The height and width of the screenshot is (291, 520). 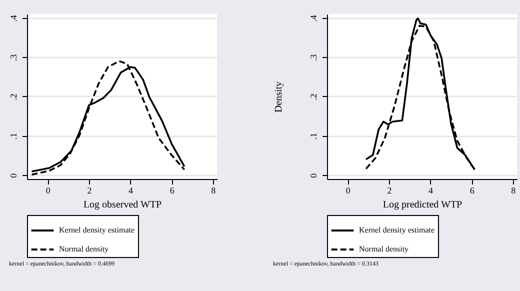 What do you see at coordinates (122, 205) in the screenshot?
I see `x-axis-title: Log observed WTP` at bounding box center [122, 205].